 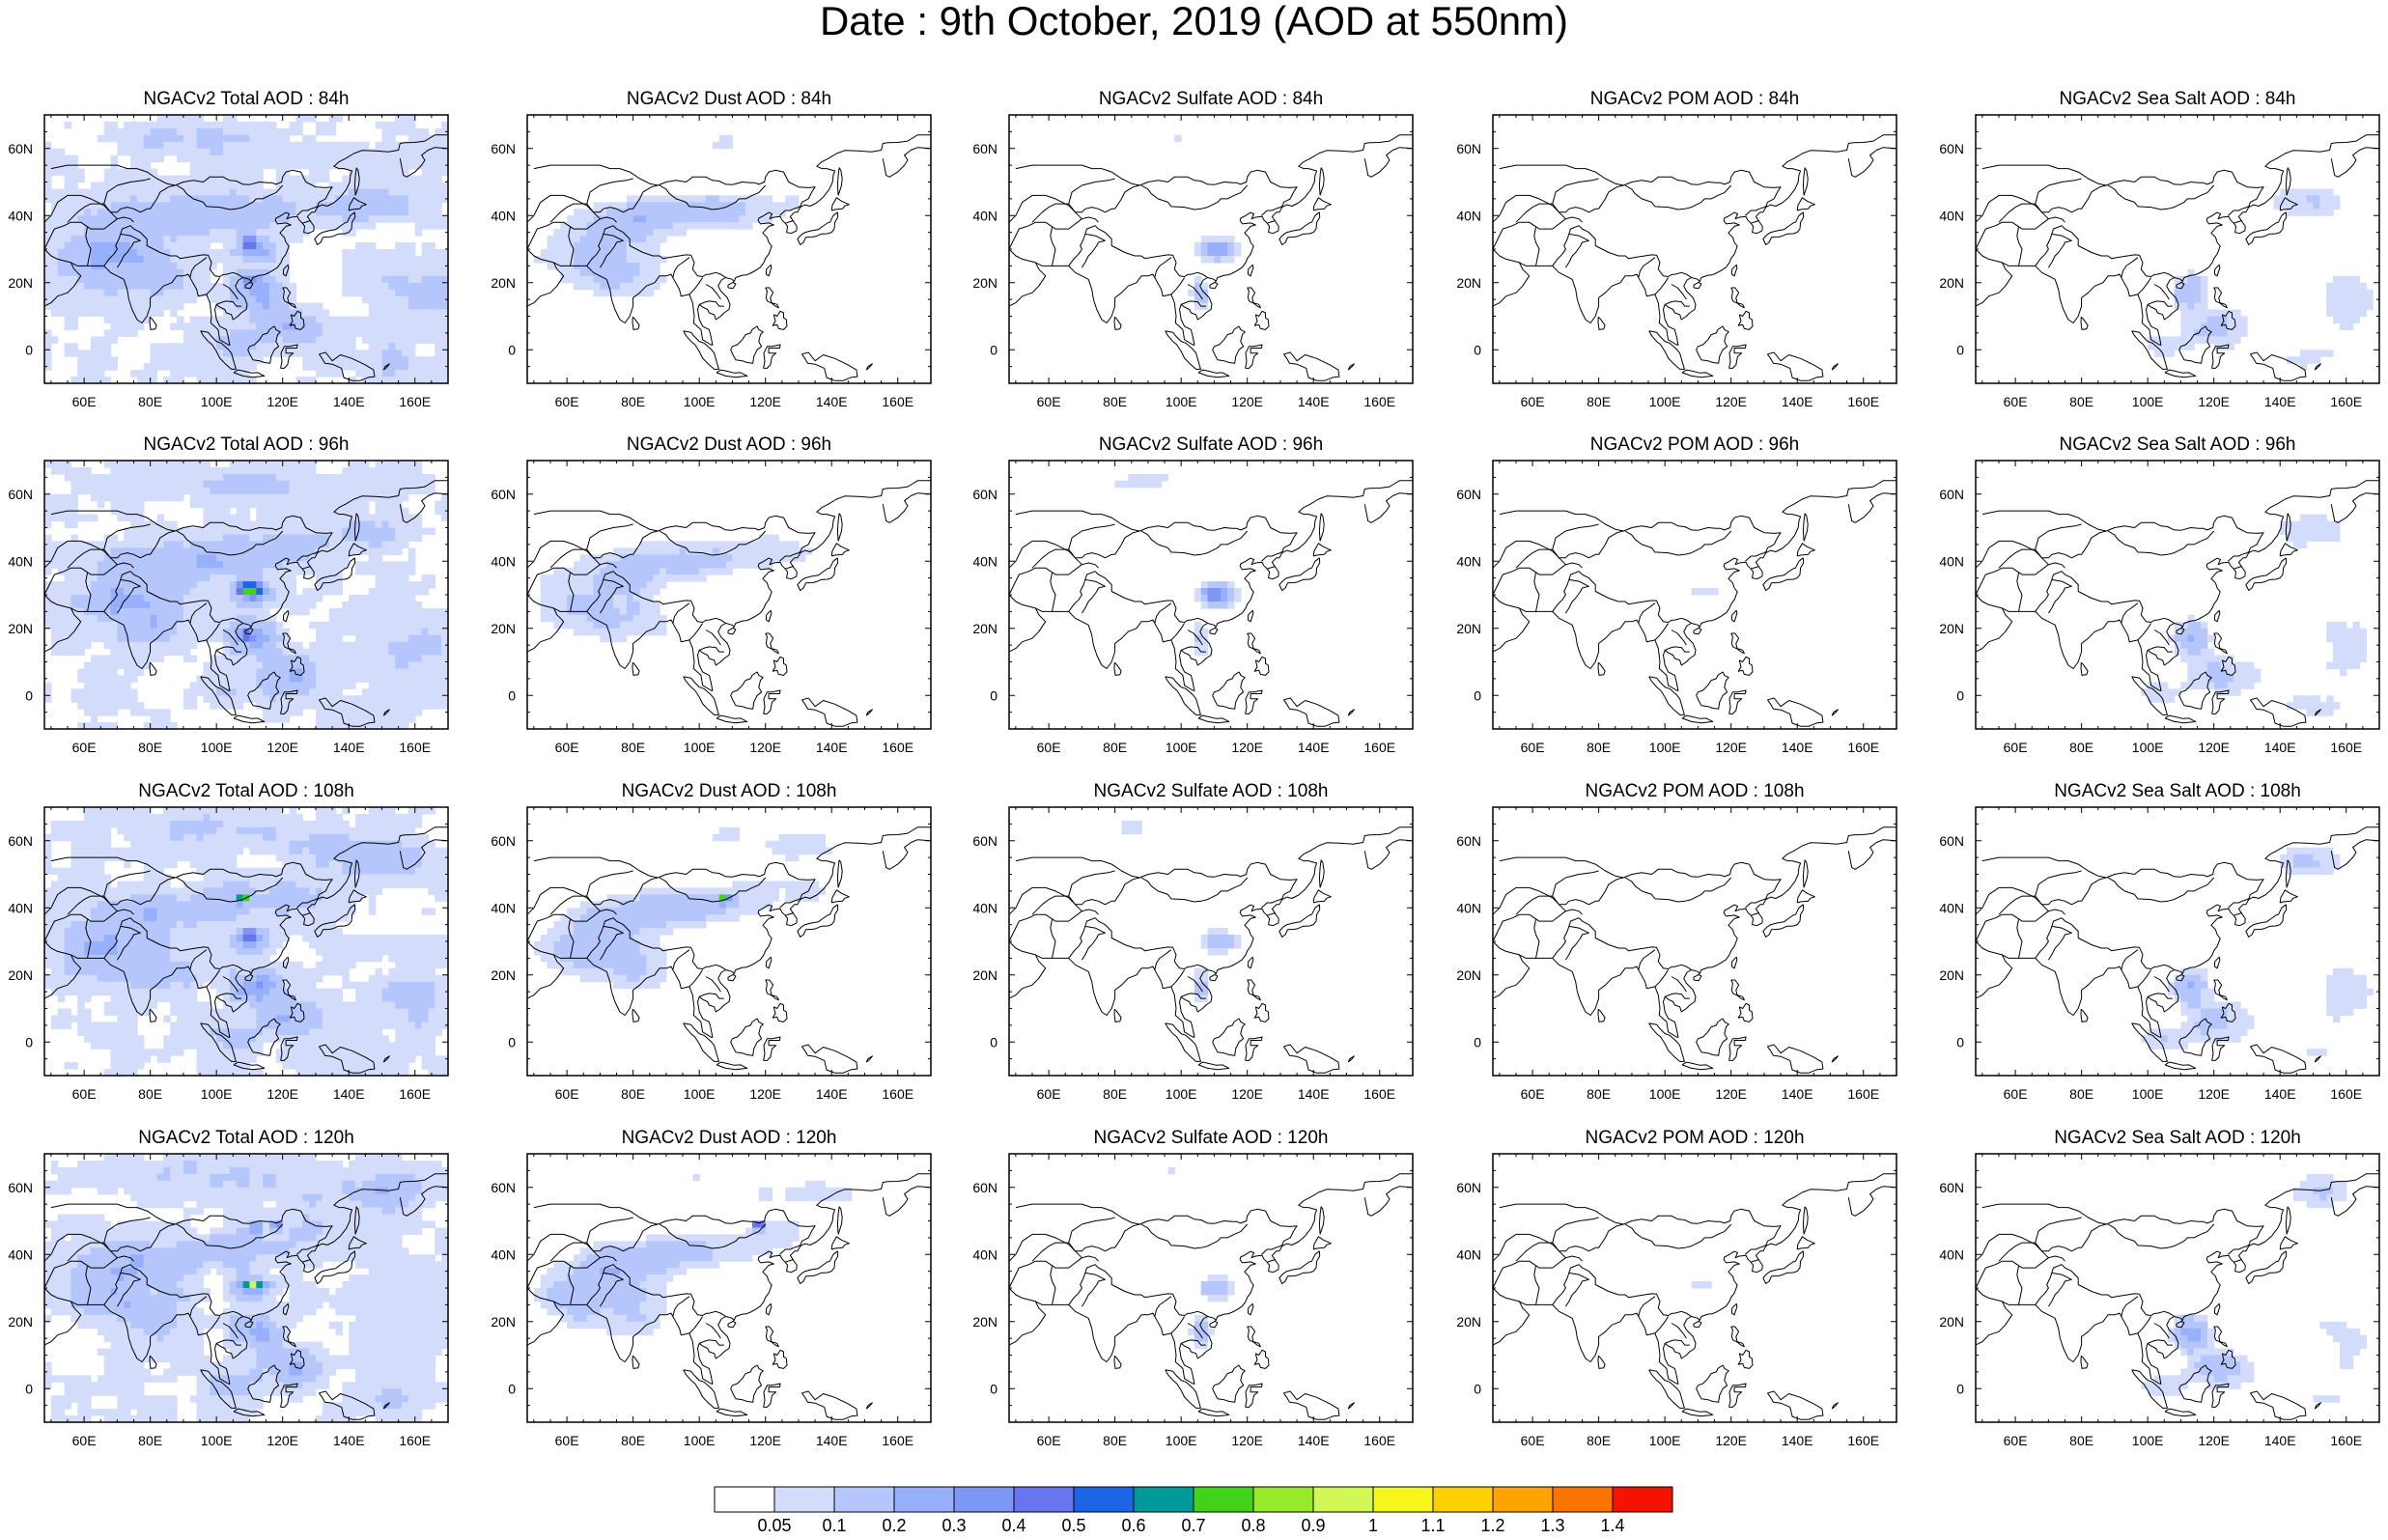 What do you see at coordinates (1194, 22) in the screenshot?
I see `figure-title: Date : 9th October, 2019 (AOD at 550nm)` at bounding box center [1194, 22].